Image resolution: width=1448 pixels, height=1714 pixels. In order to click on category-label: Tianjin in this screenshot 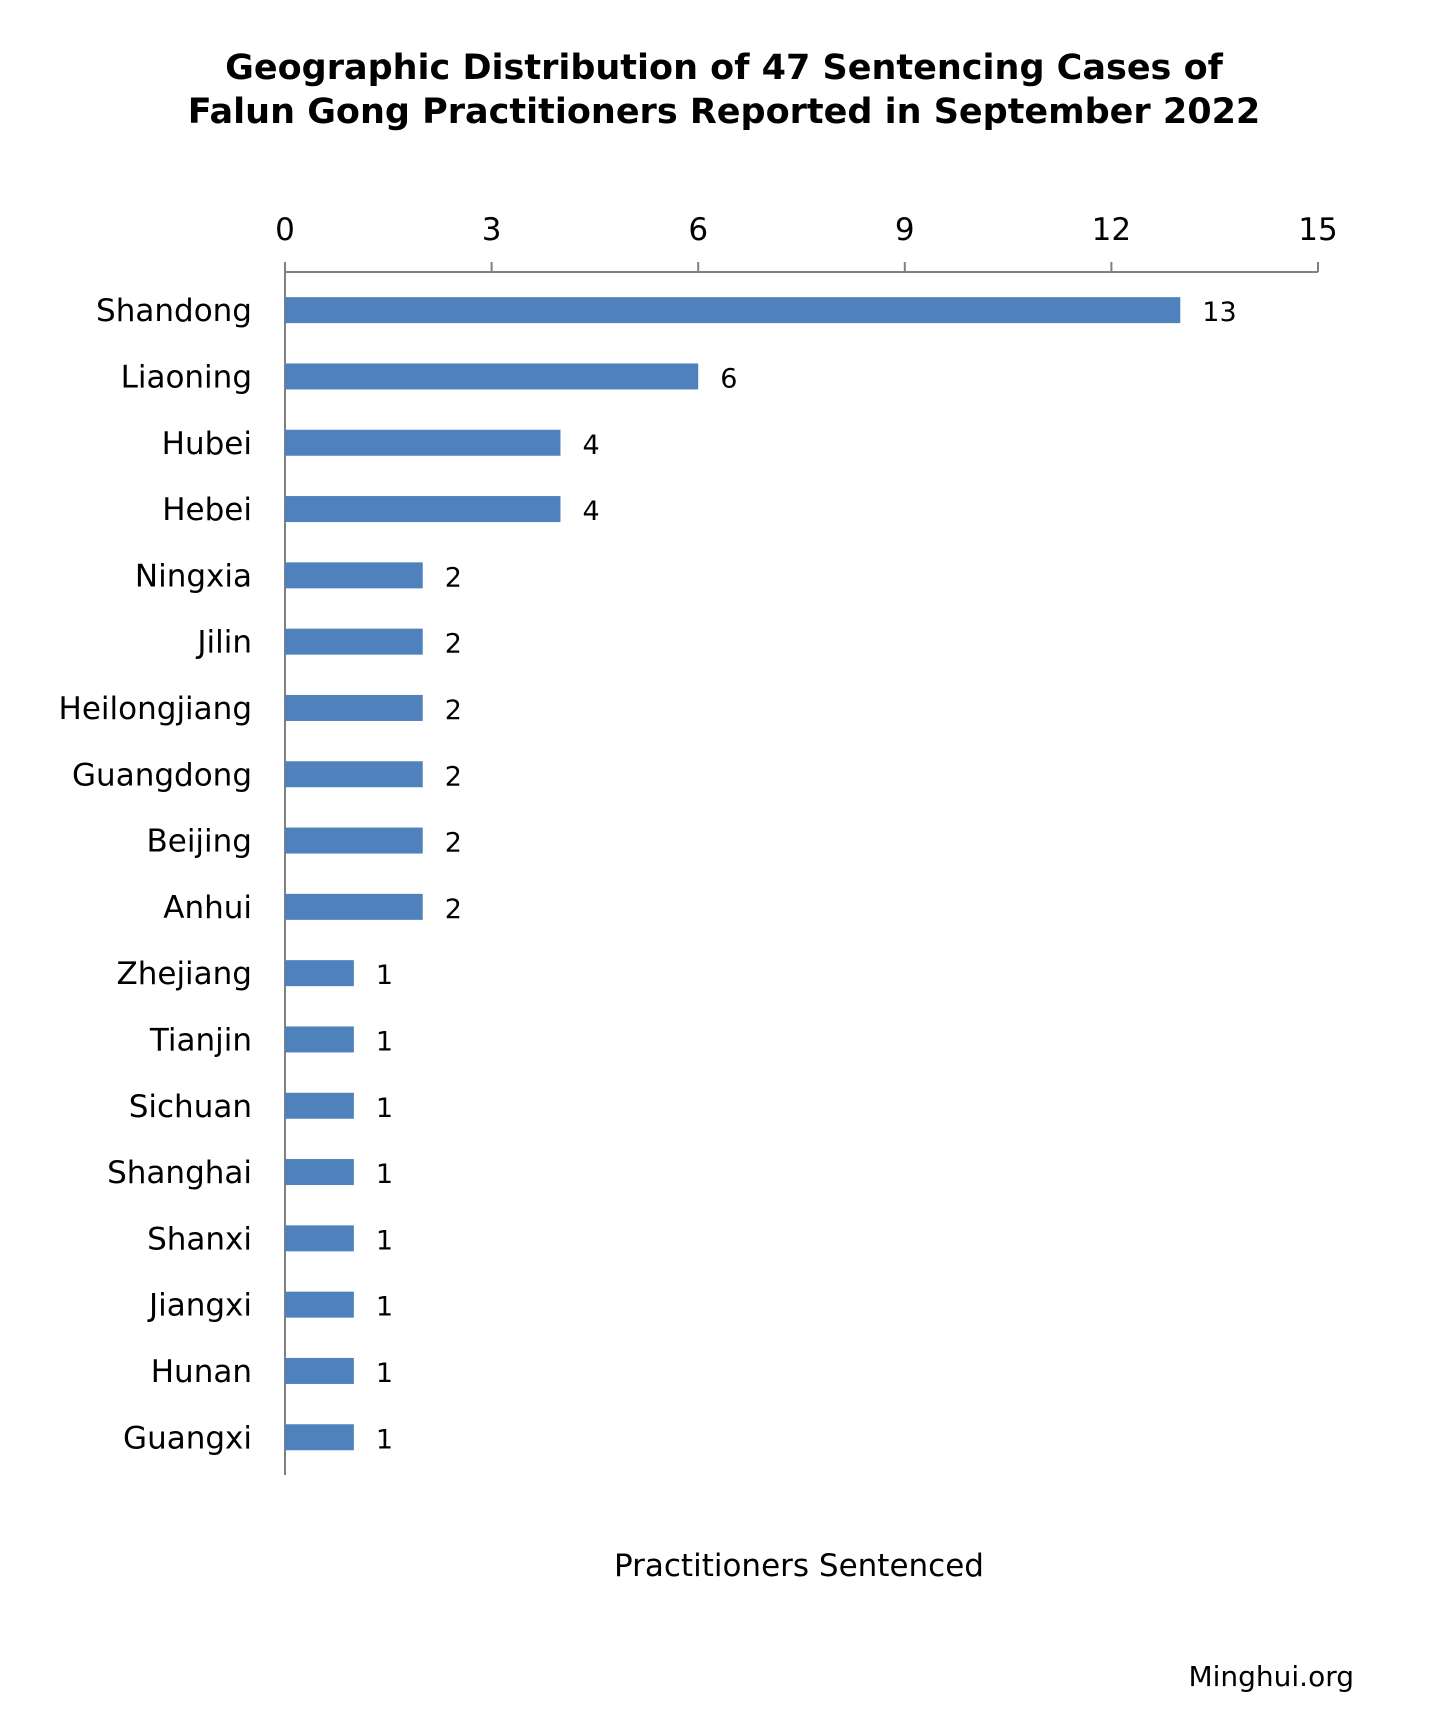, I will do `click(200, 1040)`.